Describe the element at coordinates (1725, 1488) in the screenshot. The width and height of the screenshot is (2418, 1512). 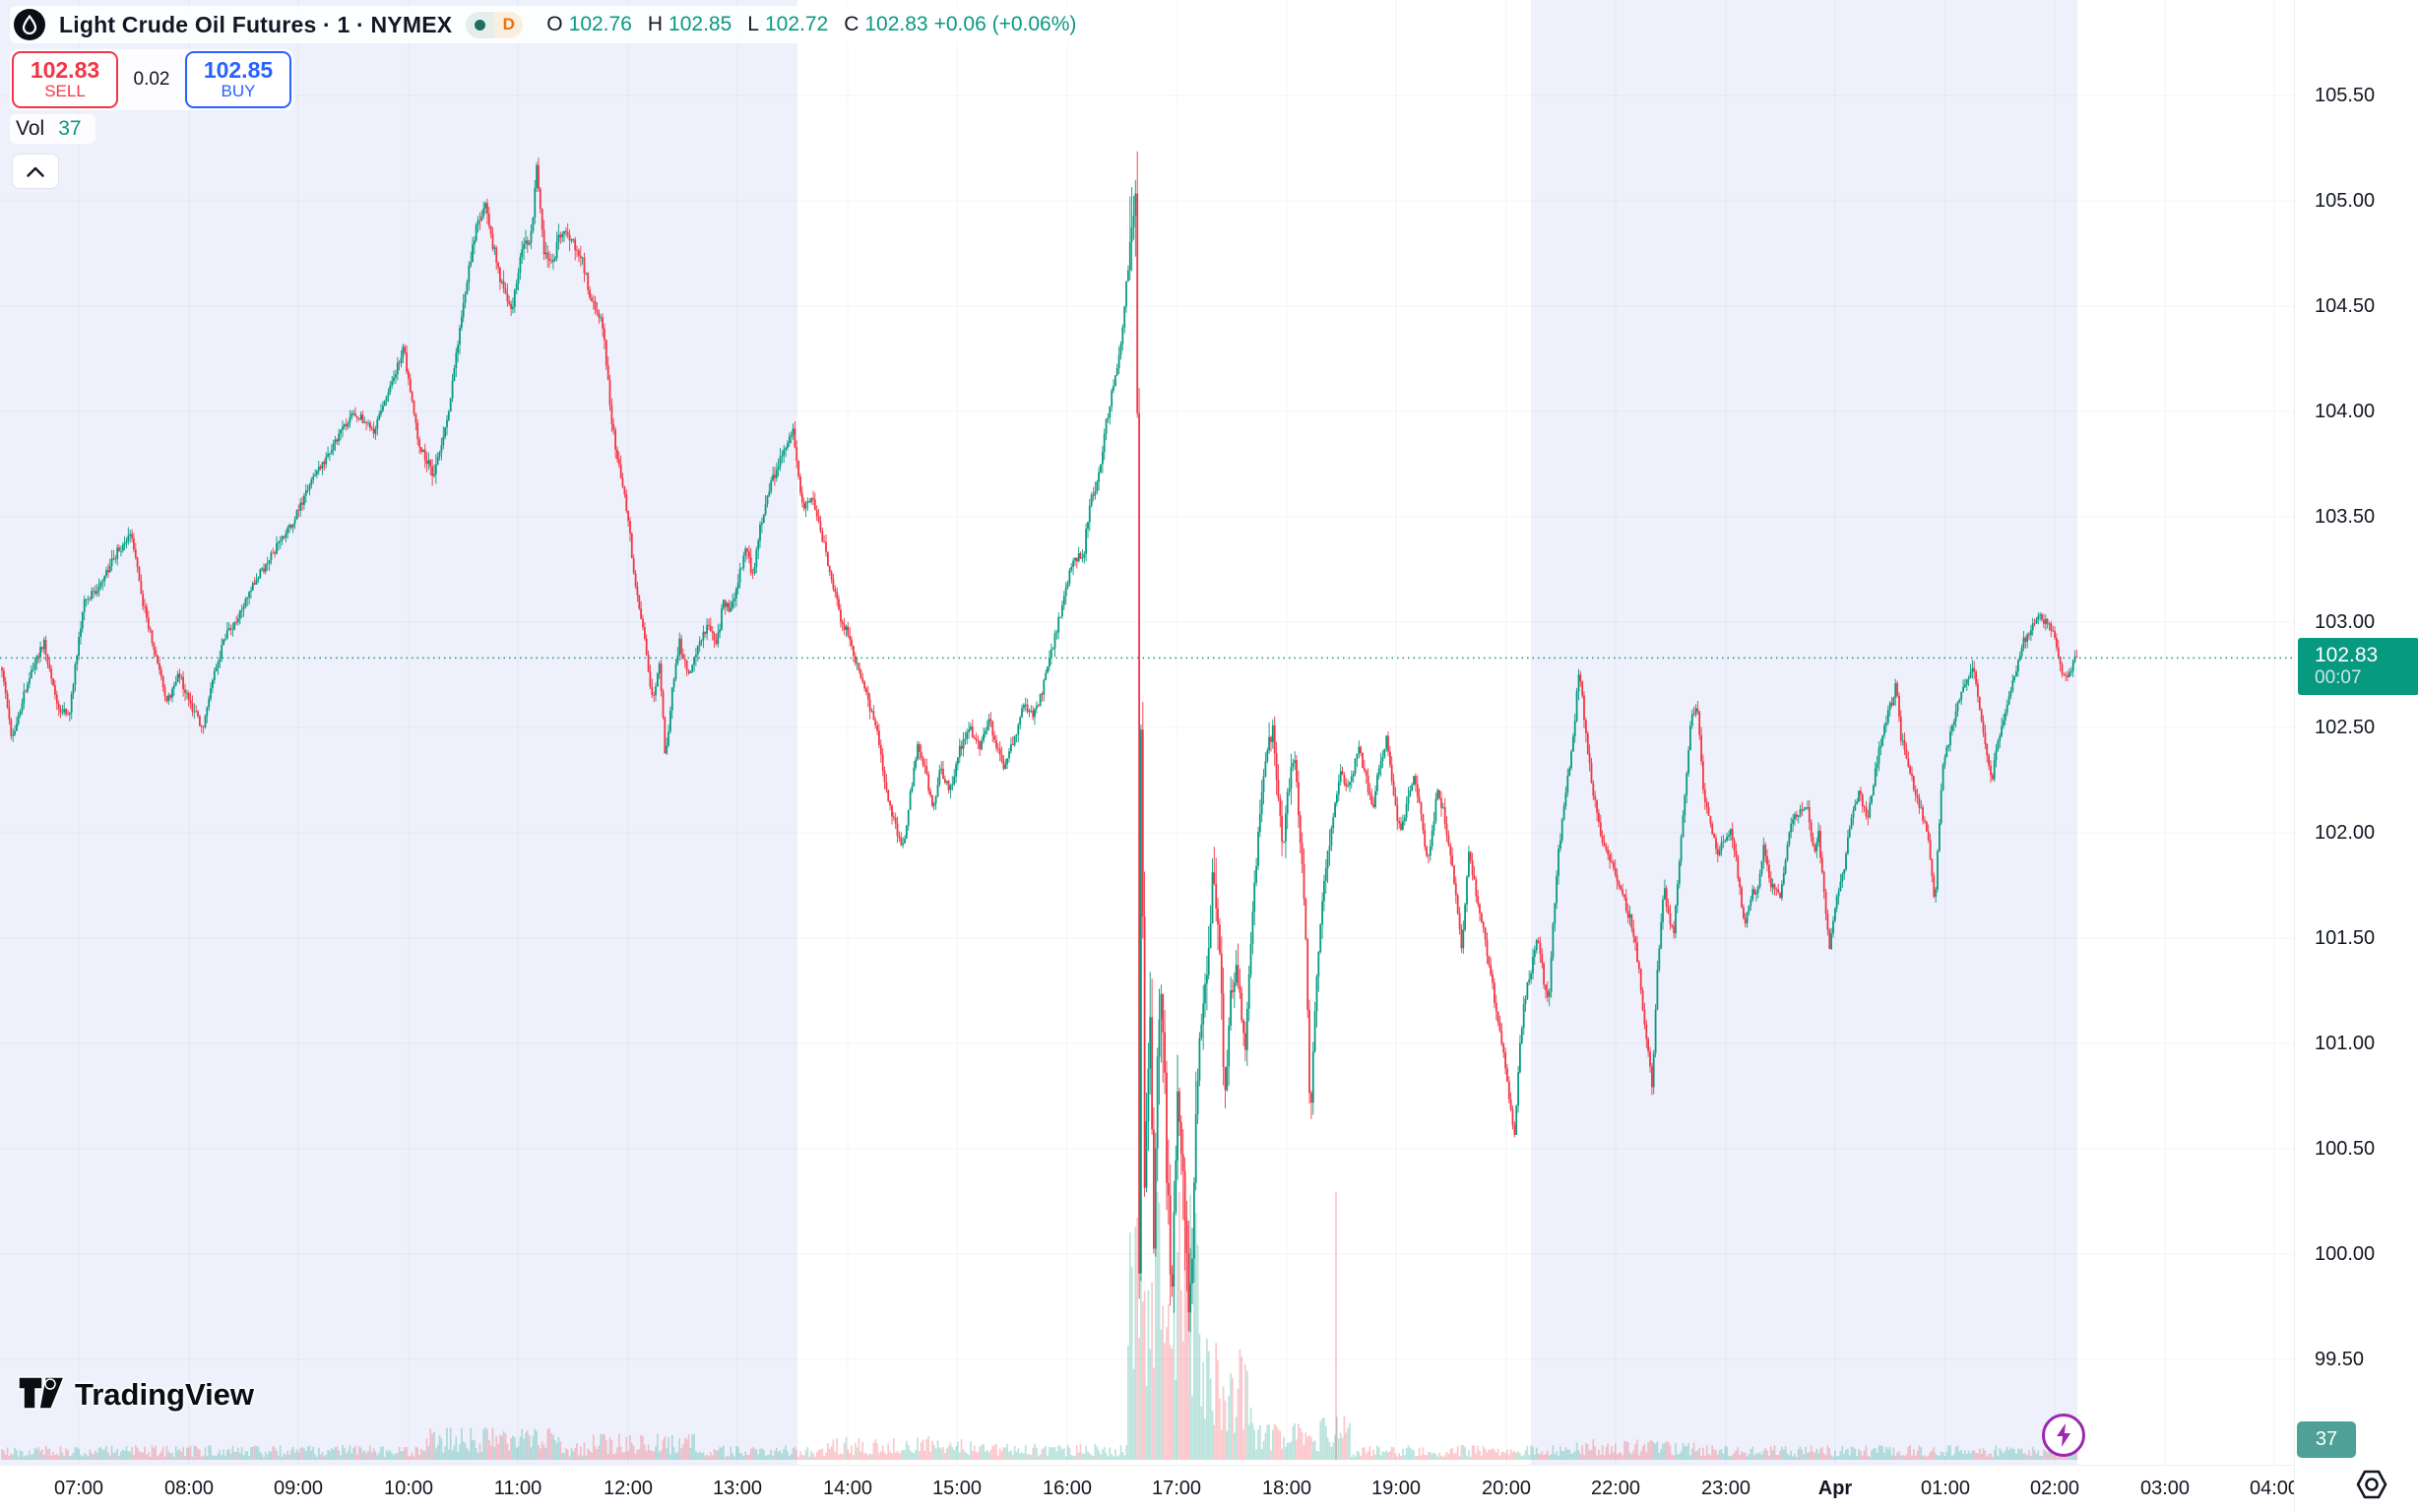
I see `x-axis-label: 23:00` at that location.